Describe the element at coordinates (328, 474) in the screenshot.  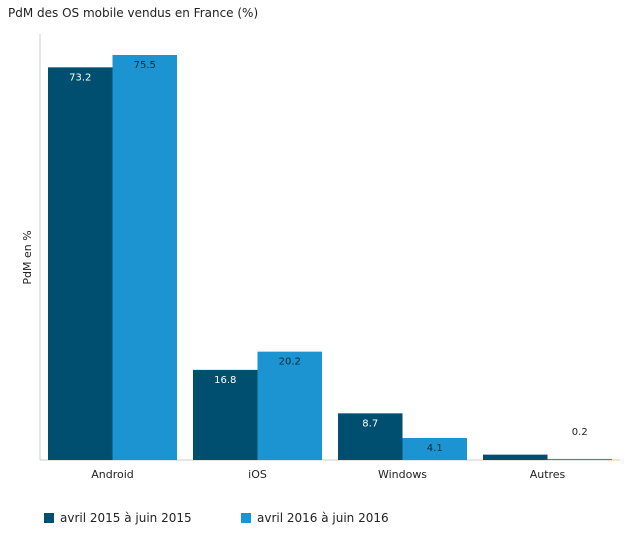
I see `x-tick-labels: Android iOS Windows Autres` at that location.